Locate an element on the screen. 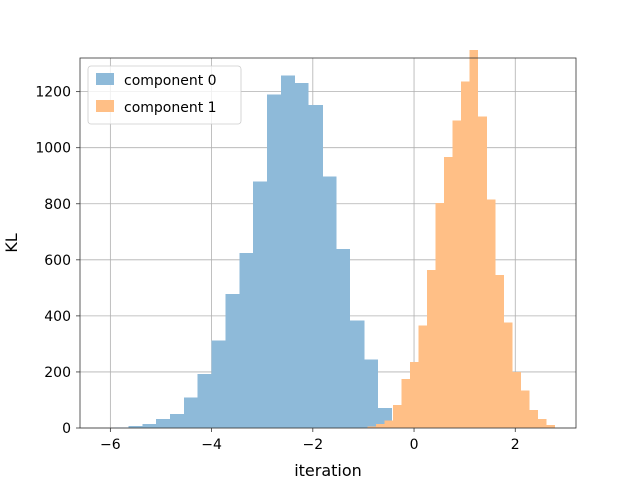  y-tick-label: 200 is located at coordinates (57, 373).